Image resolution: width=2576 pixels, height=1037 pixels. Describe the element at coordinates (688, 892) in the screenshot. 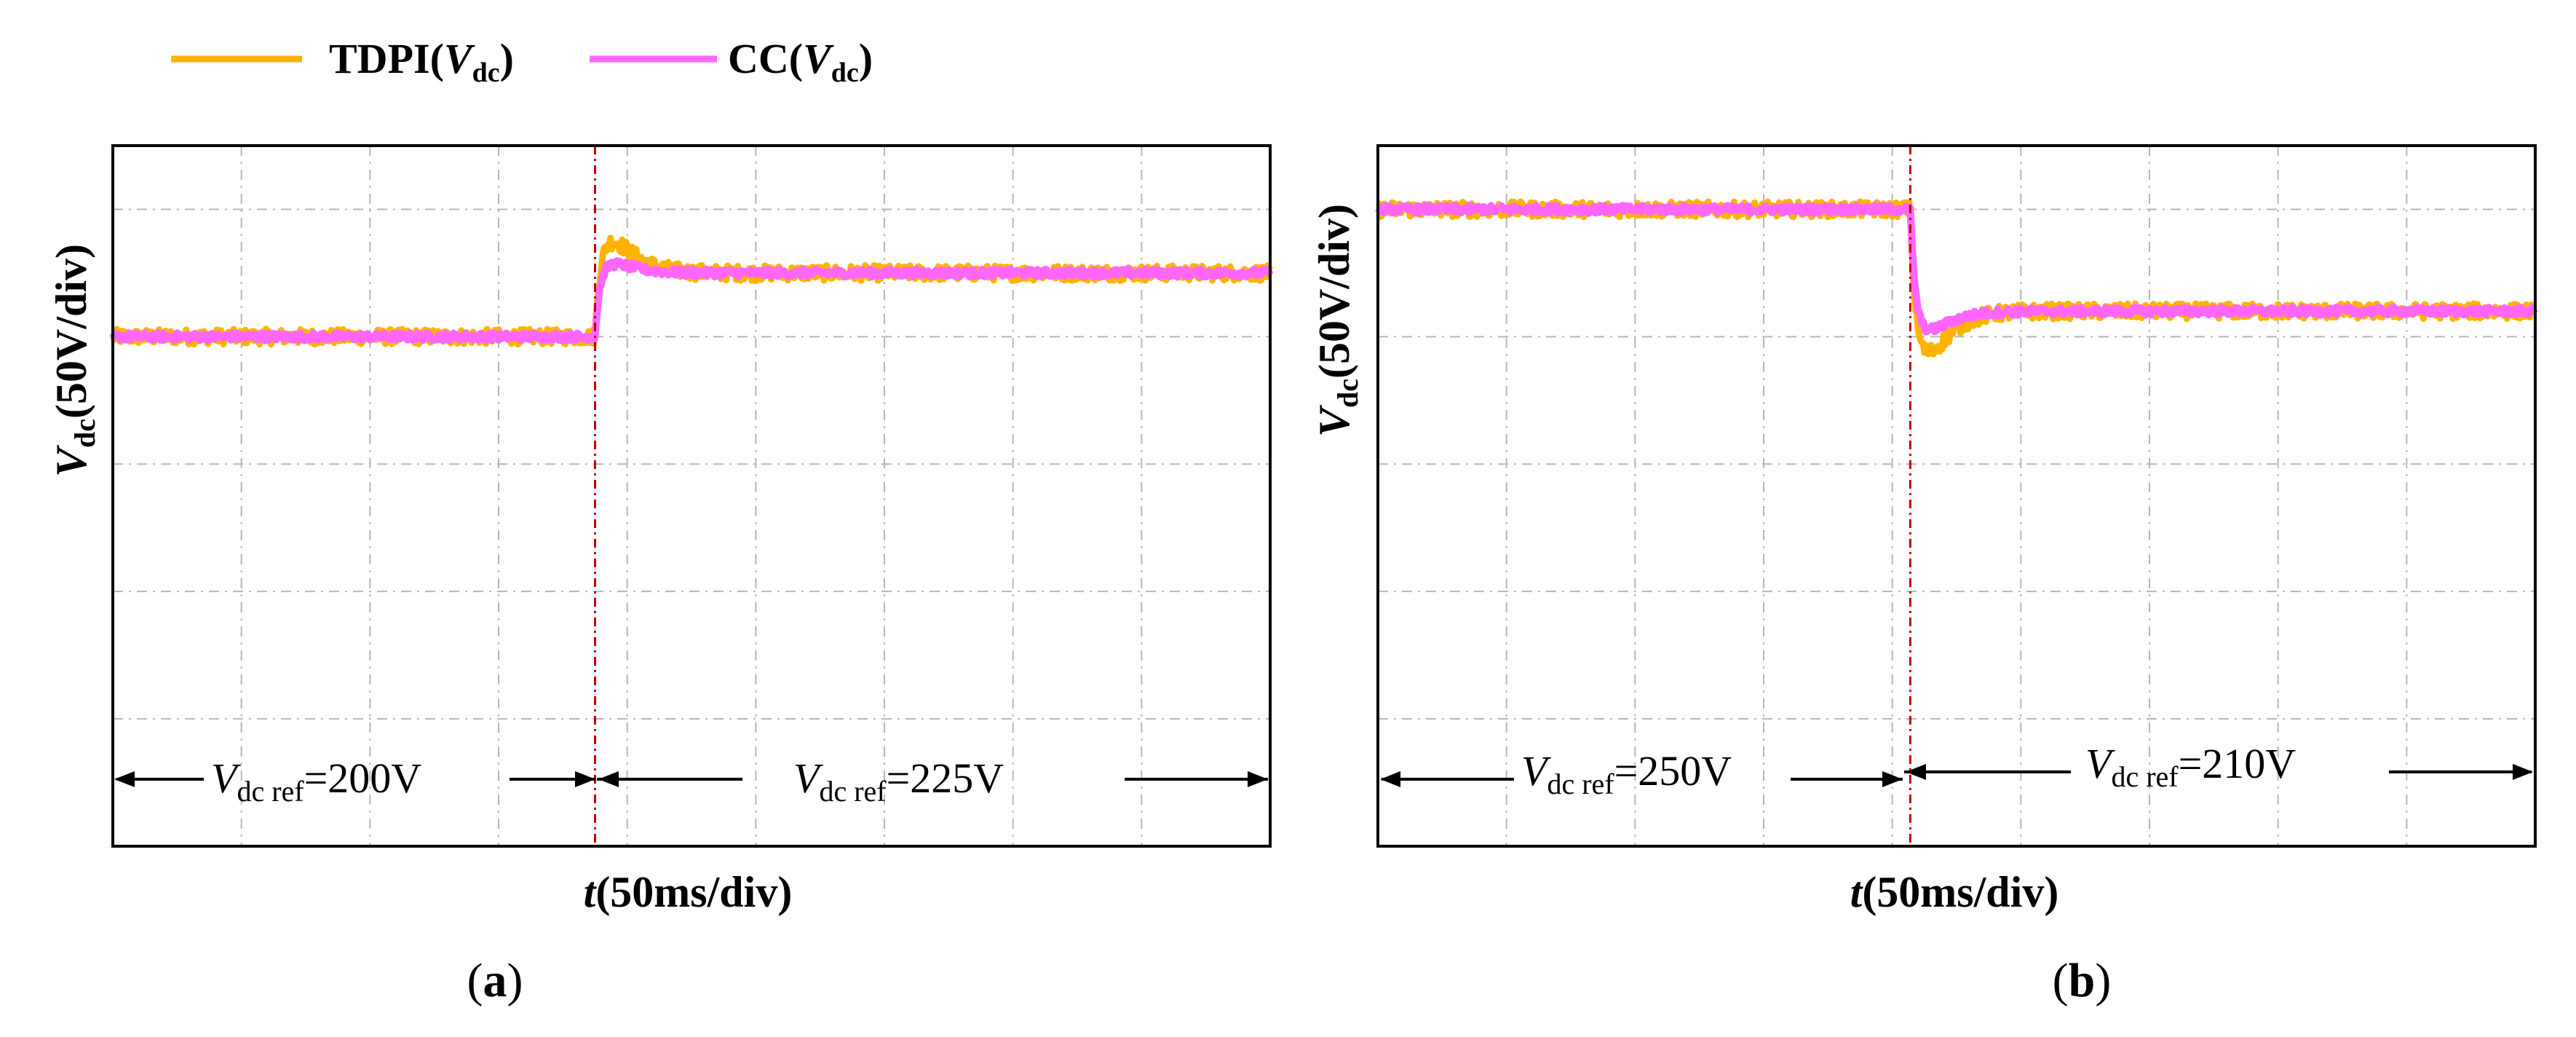

I see `panel-a-xlabel: t(50ms/div)` at that location.